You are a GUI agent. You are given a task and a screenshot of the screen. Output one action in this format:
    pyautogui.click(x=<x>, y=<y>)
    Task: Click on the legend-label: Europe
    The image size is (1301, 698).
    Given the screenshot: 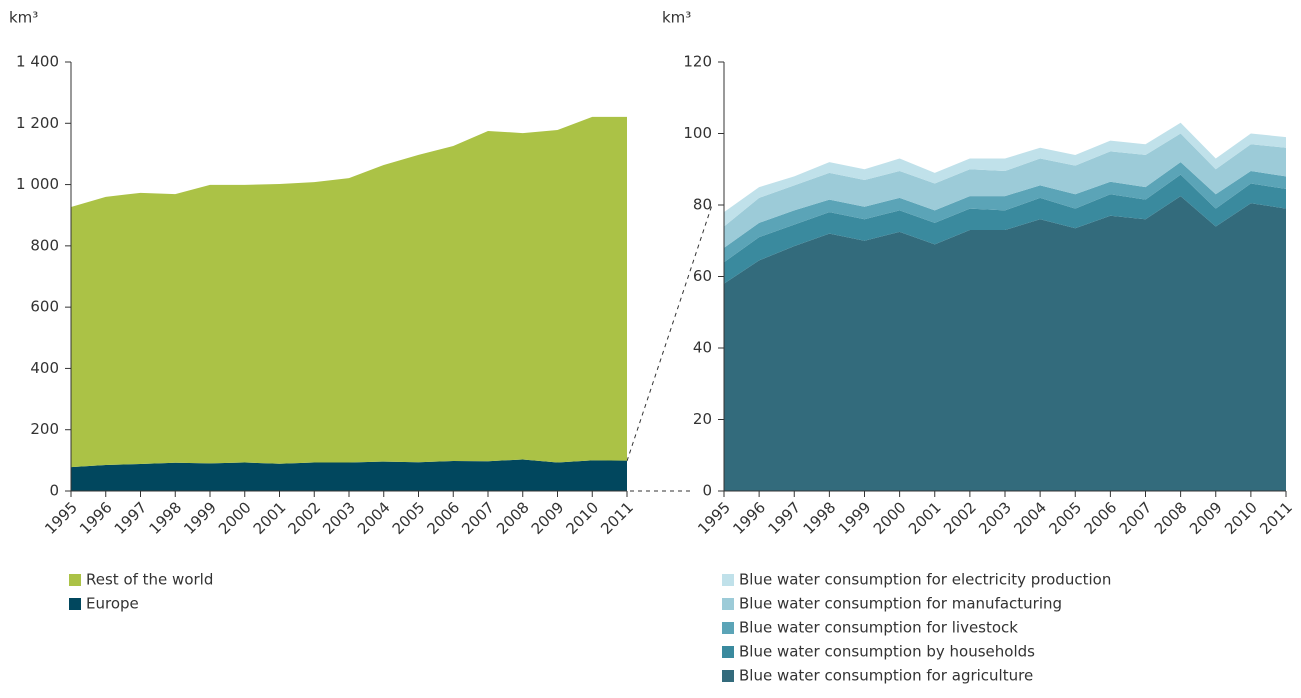 What is the action you would take?
    pyautogui.click(x=112, y=604)
    